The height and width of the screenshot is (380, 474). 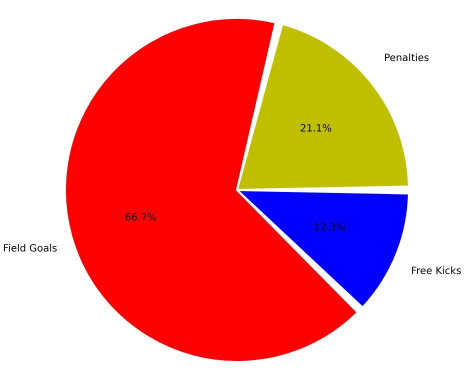 What do you see at coordinates (436, 271) in the screenshot?
I see `slice-label: Free Kicks` at bounding box center [436, 271].